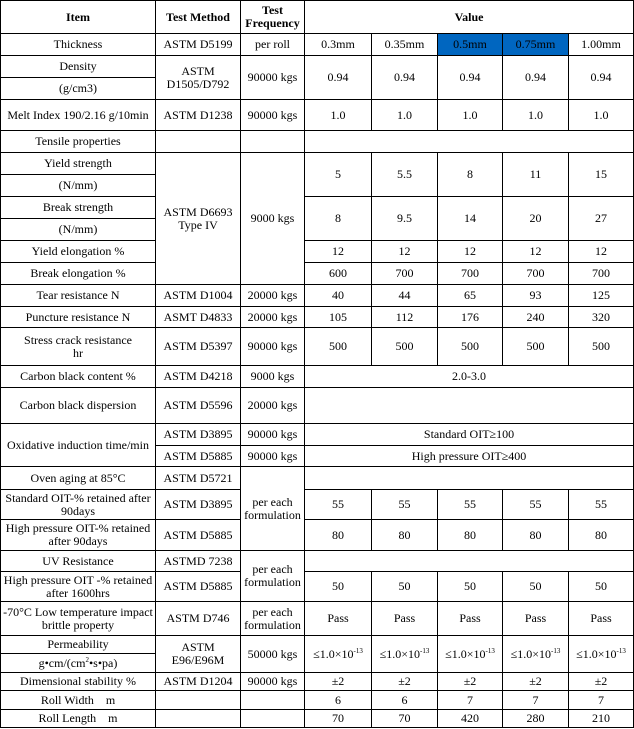  What do you see at coordinates (404, 218) in the screenshot?
I see `value: 9.5` at bounding box center [404, 218].